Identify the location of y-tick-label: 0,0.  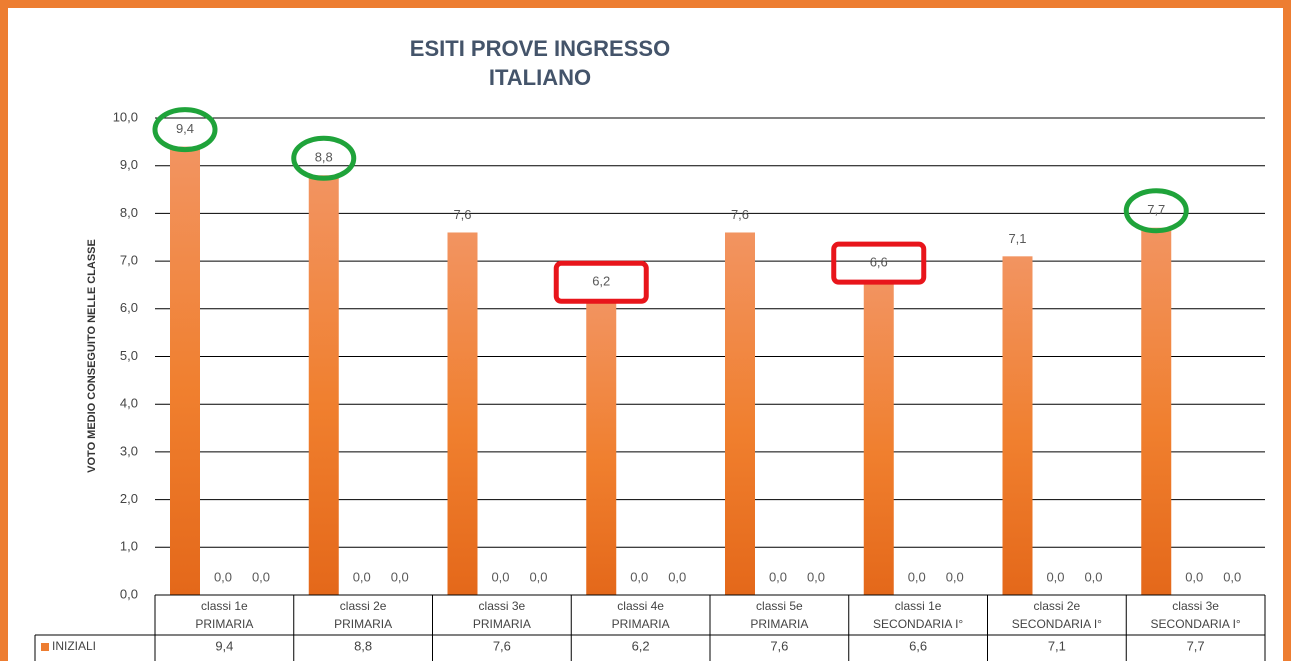
(129, 593).